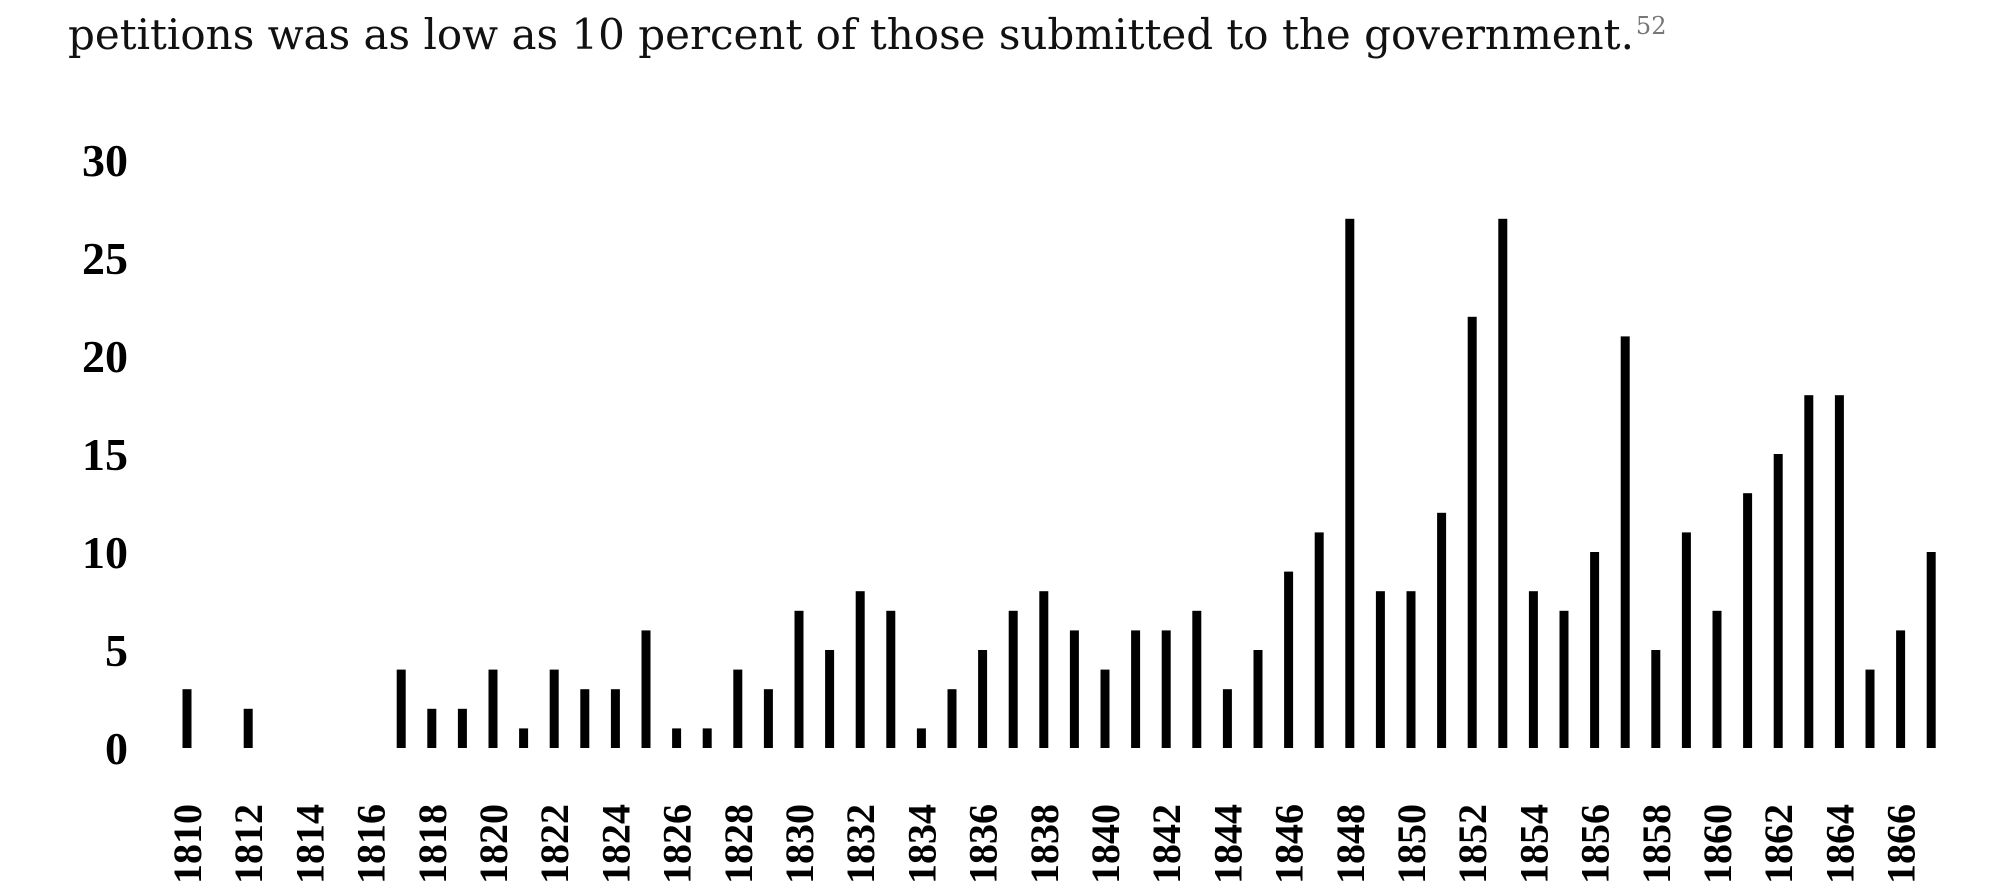 The height and width of the screenshot is (891, 1991). What do you see at coordinates (799, 844) in the screenshot?
I see `x-tick-label: 1830` at bounding box center [799, 844].